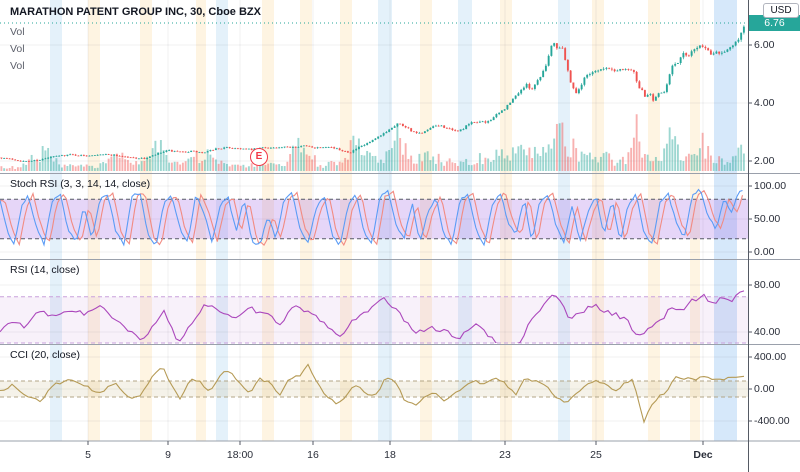 This screenshot has width=800, height=472. I want to click on scale-tick-label: 50.00, so click(767, 219).